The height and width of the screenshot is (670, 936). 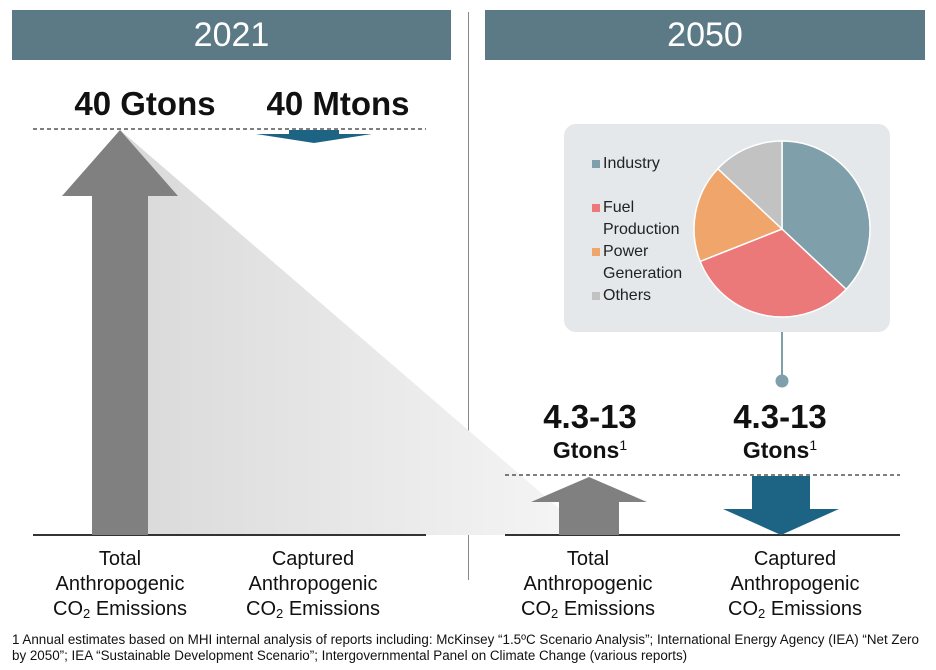 What do you see at coordinates (313, 584) in the screenshot?
I see `category-captured-2021: Captured Anthropogenic CO2 Emissions` at bounding box center [313, 584].